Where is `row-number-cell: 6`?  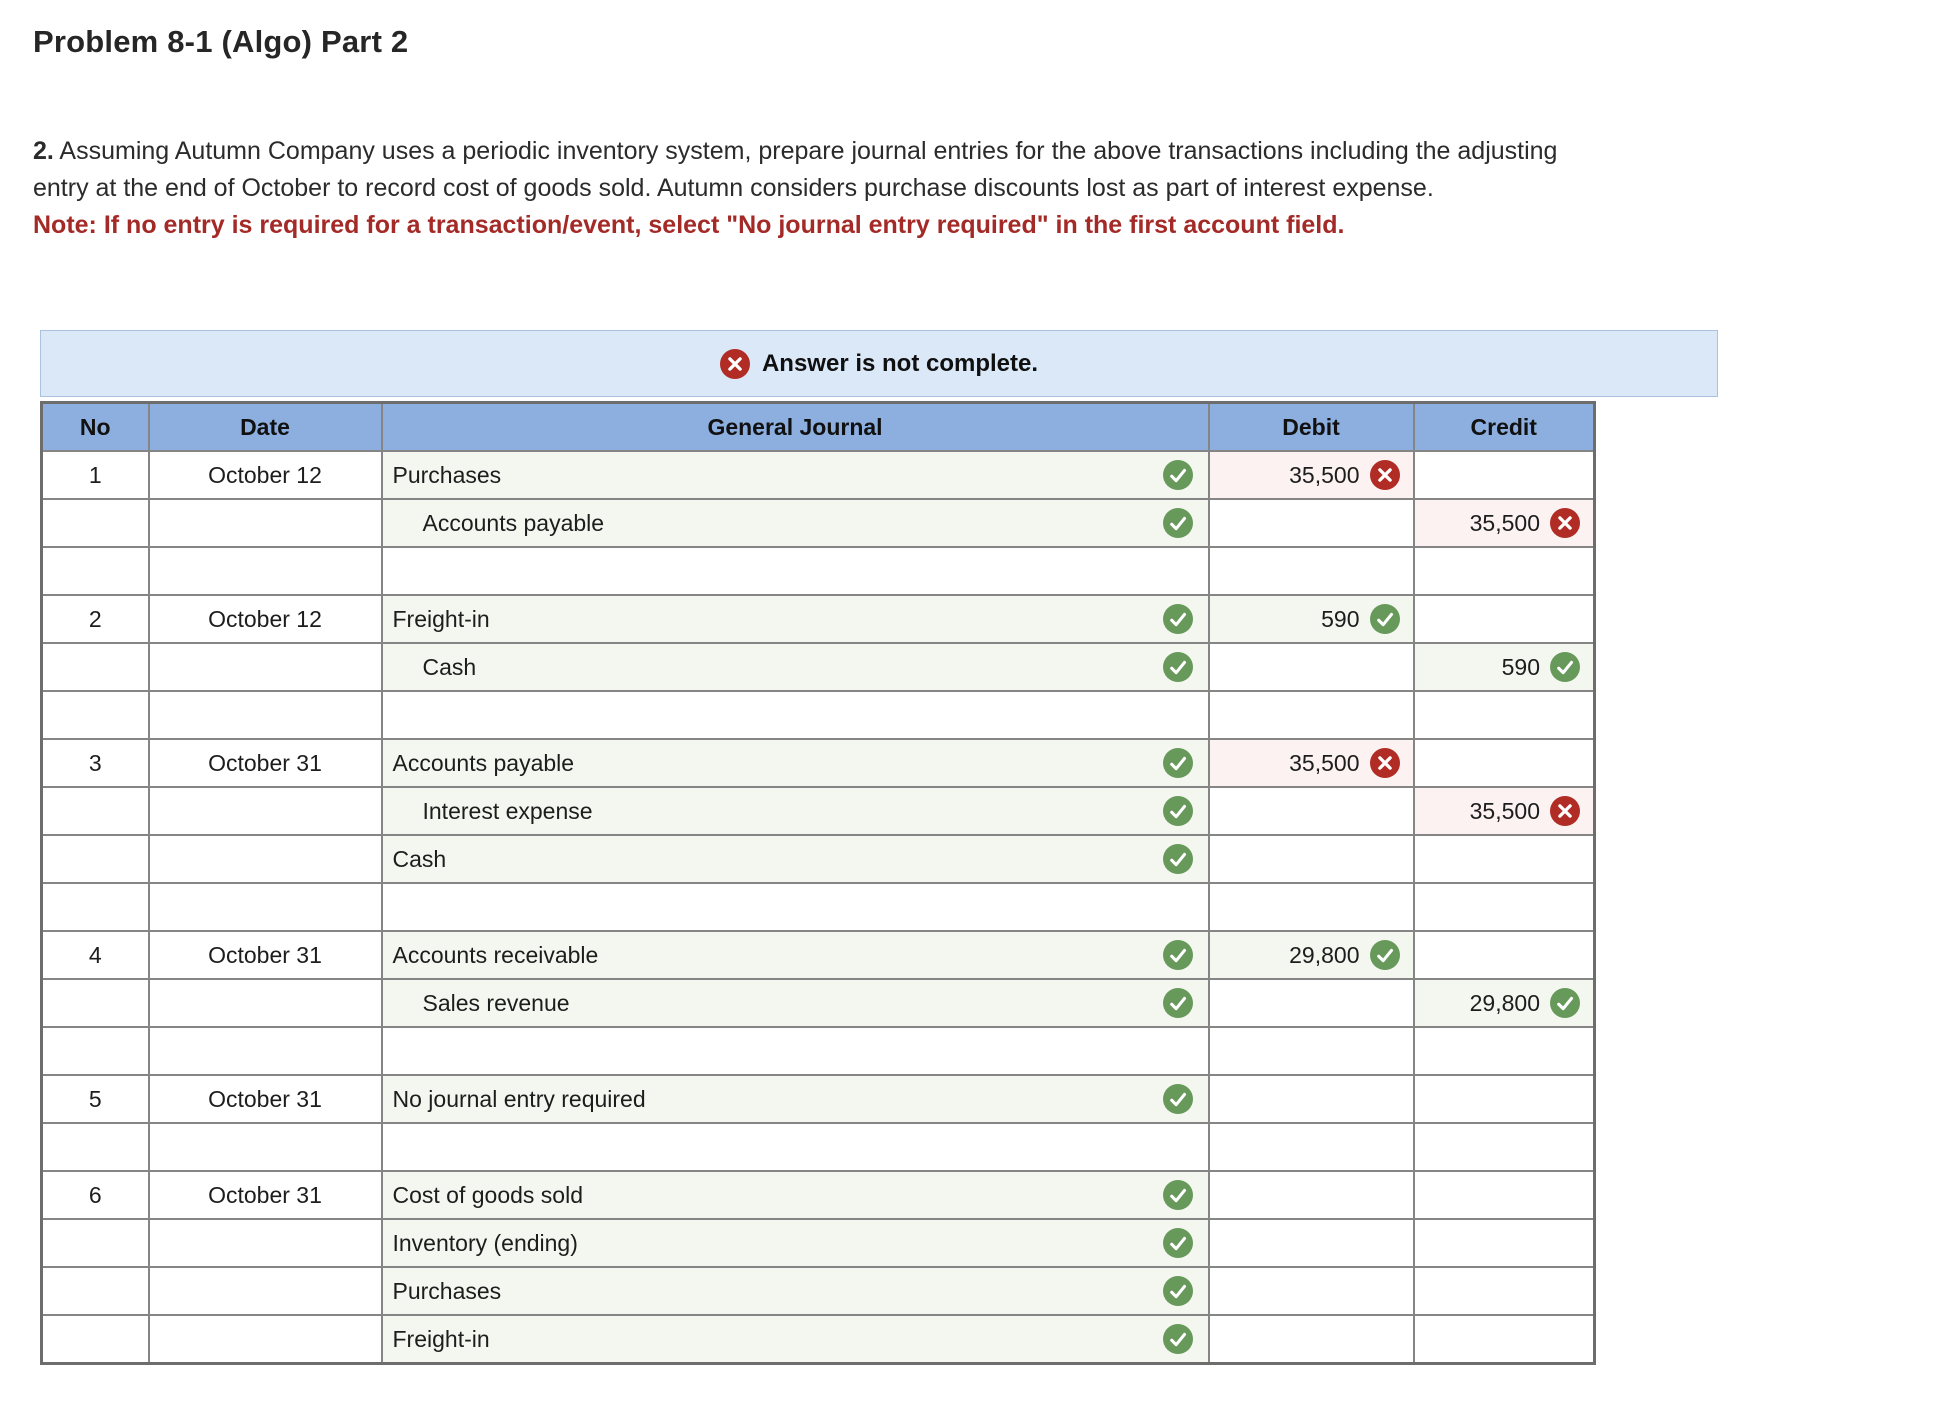
row-number-cell: 6 is located at coordinates (95, 1195).